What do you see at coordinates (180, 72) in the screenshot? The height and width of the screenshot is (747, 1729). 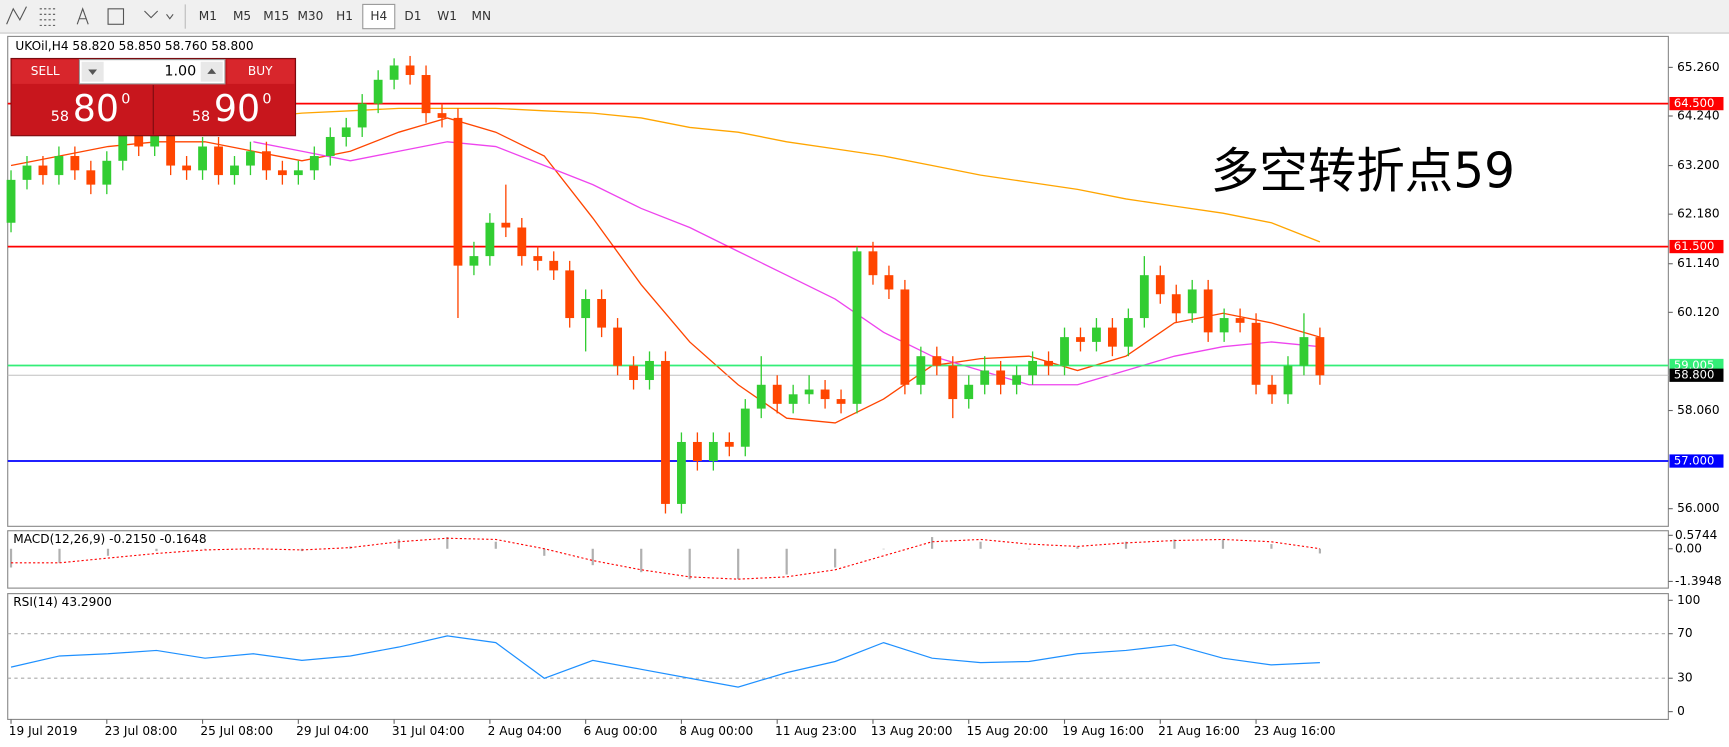 I see `volume-value: 1.00` at bounding box center [180, 72].